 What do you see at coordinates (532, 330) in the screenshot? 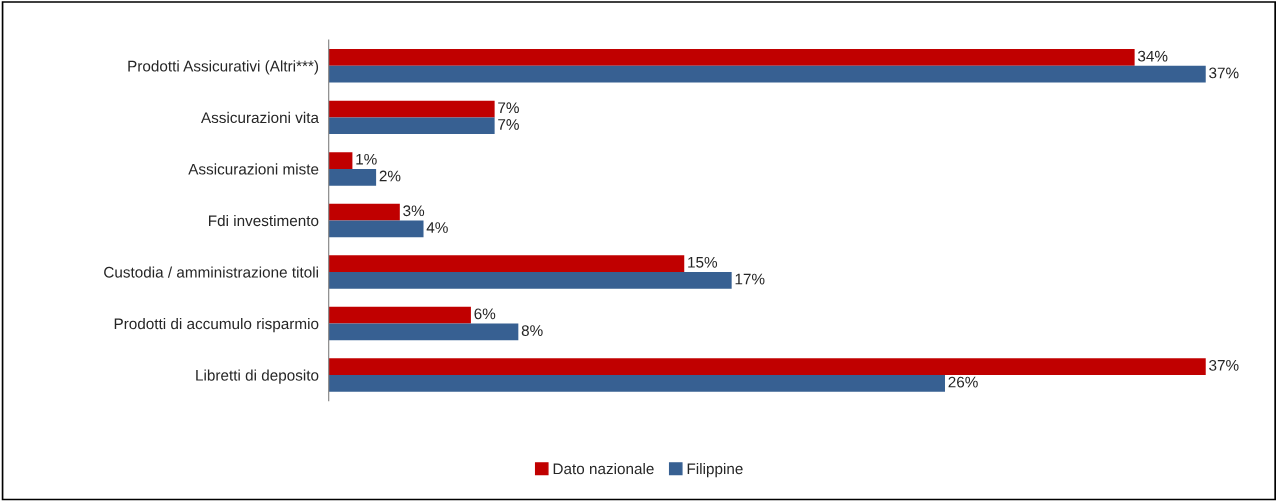
I see `data-label: 8%` at bounding box center [532, 330].